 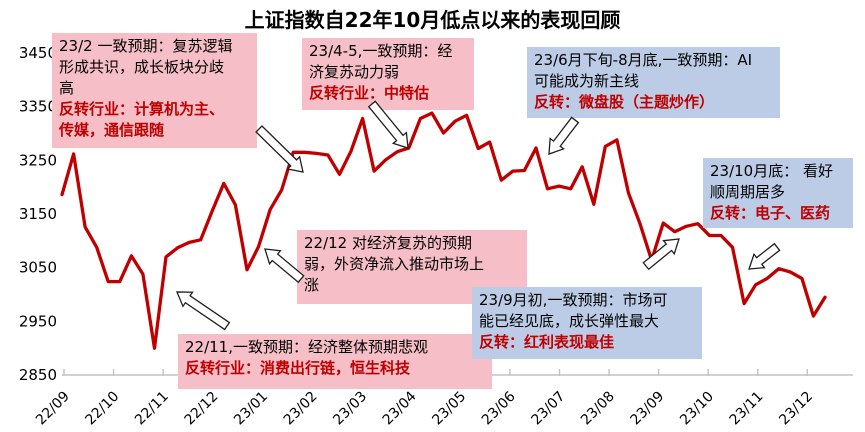 What do you see at coordinates (388, 243) in the screenshot?
I see `annotation-text-line: 22/12 对经济复苏的预期` at bounding box center [388, 243].